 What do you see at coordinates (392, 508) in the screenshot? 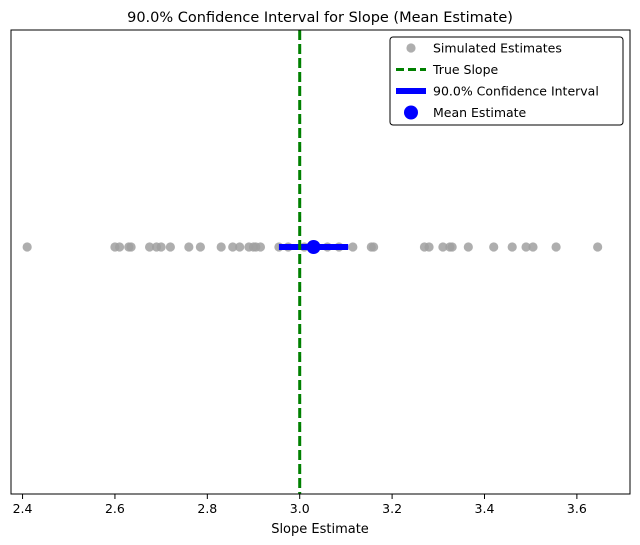
I see `x-tick-label: 3.2` at bounding box center [392, 508].